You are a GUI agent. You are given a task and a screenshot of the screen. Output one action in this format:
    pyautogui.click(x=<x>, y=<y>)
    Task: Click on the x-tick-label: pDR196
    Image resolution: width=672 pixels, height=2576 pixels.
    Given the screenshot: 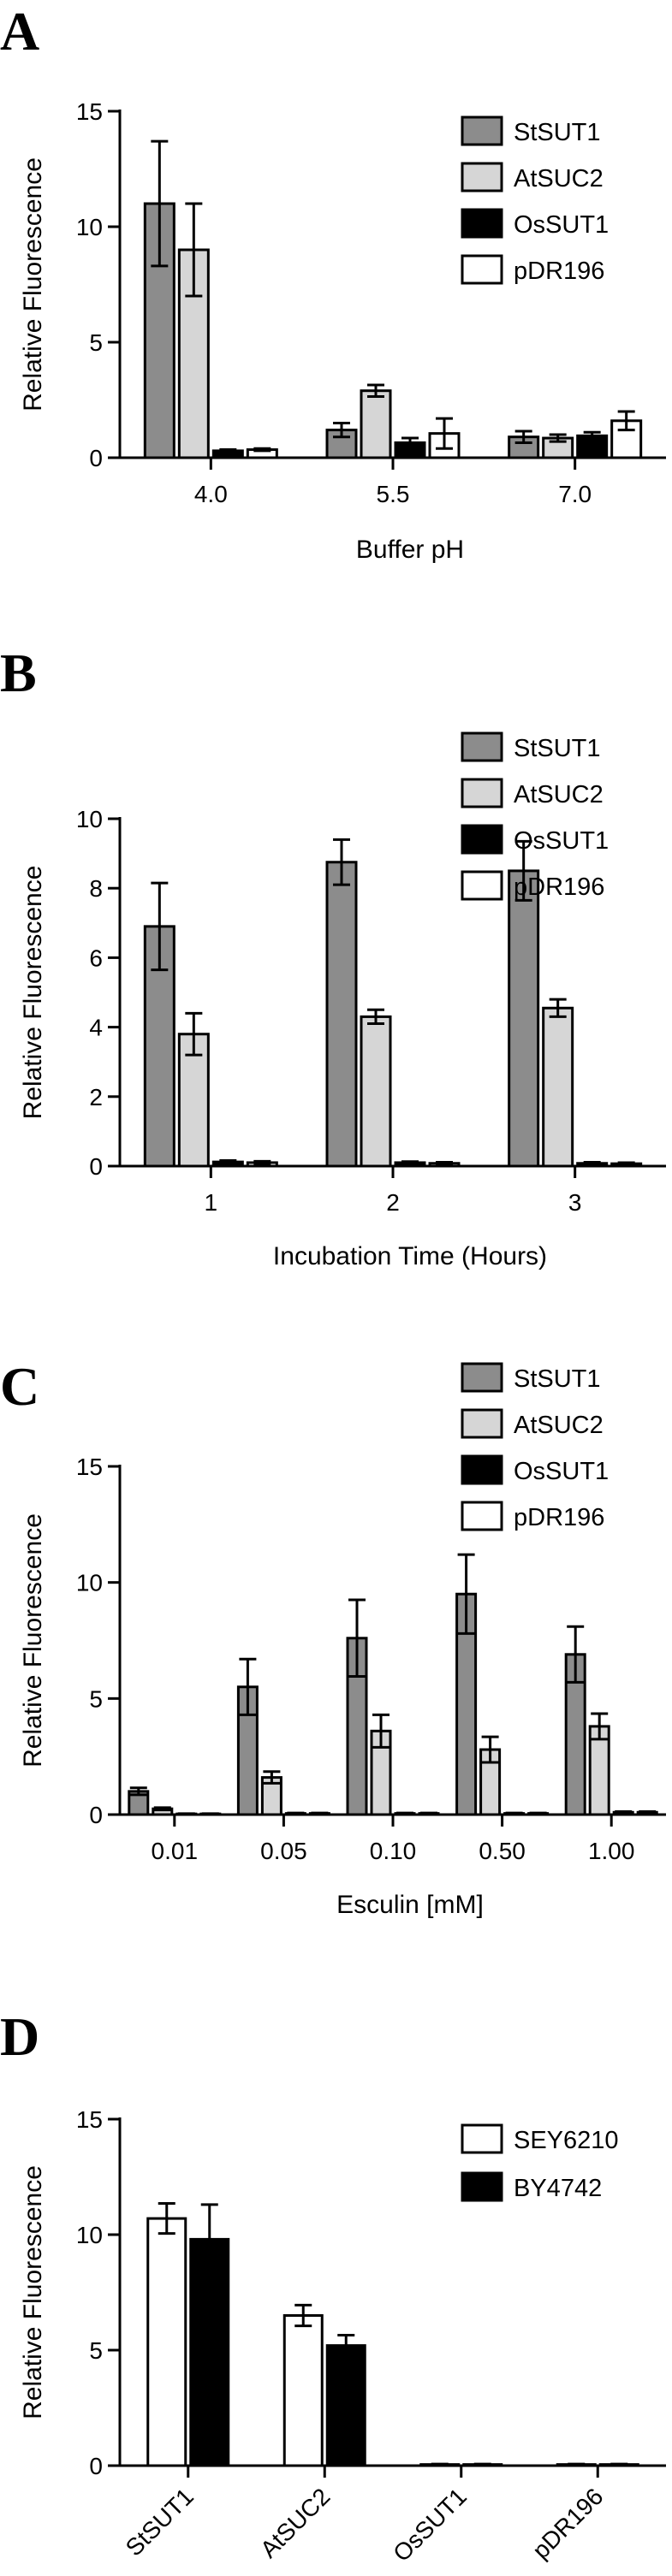 What is the action you would take?
    pyautogui.click(x=568, y=2523)
    